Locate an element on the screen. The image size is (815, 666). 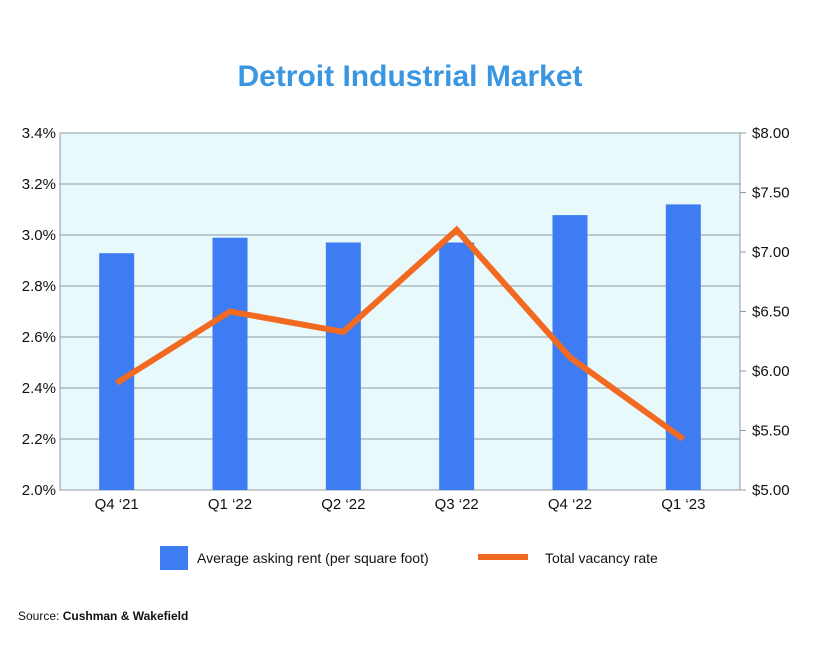
x-axis-ticks: Q4 ‘21 Q1 ‘22 Q2 ‘22 Q3 ‘22 Q4 ‘22 Q1 ‘23 is located at coordinates (400, 504).